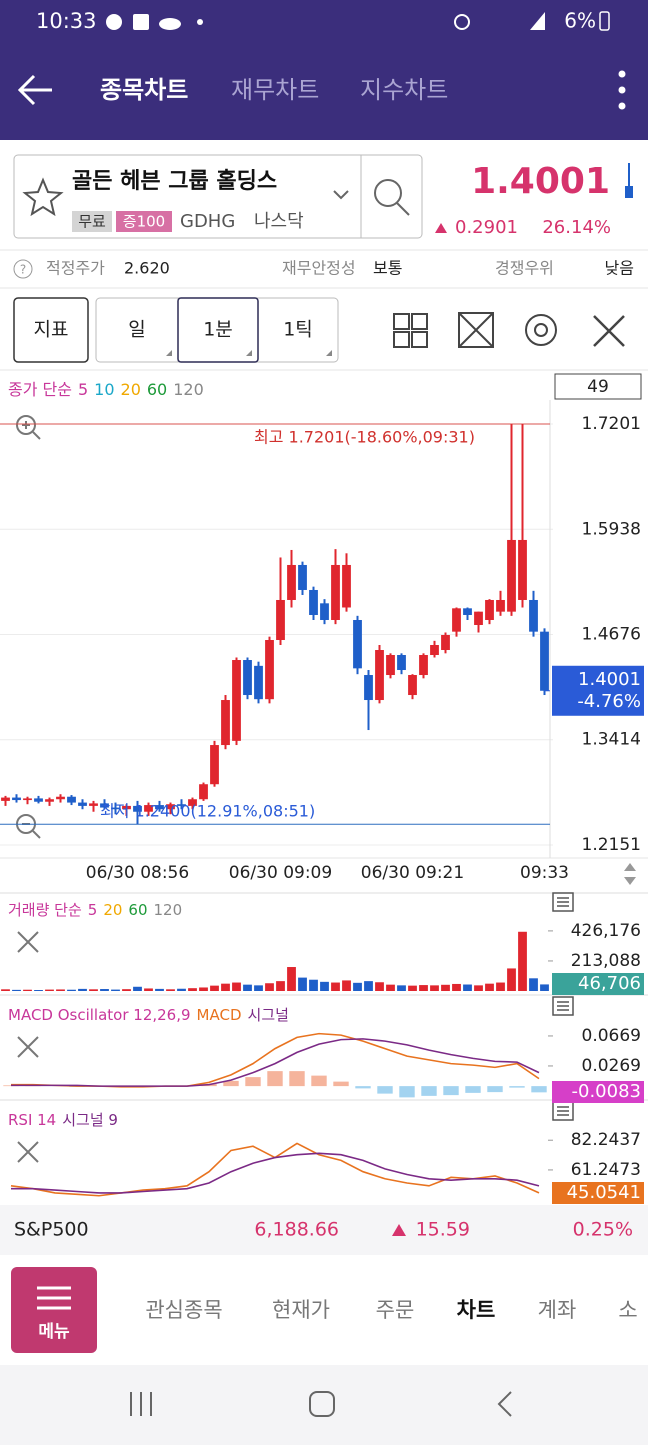  What do you see at coordinates (341, 195) in the screenshot?
I see `dropdown` at bounding box center [341, 195].